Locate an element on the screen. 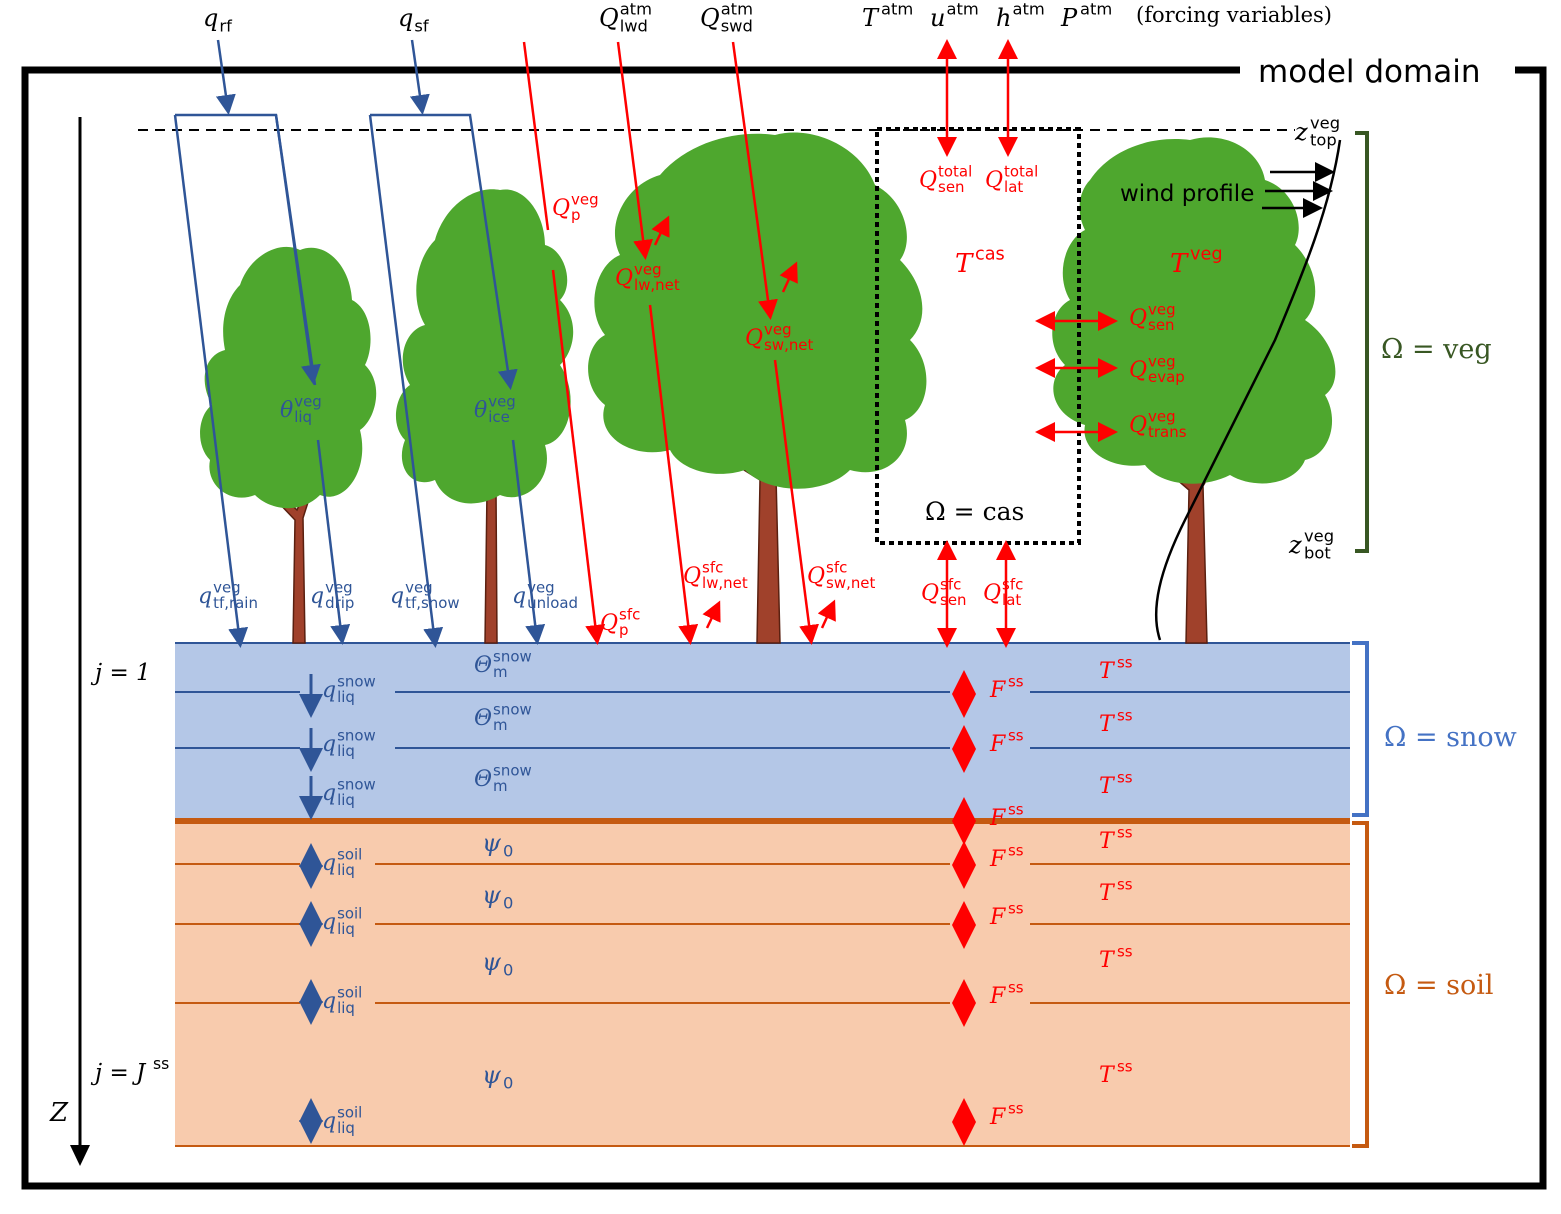 The image size is (1561, 1214). T-atm-label-base: T is located at coordinates (871, 18).